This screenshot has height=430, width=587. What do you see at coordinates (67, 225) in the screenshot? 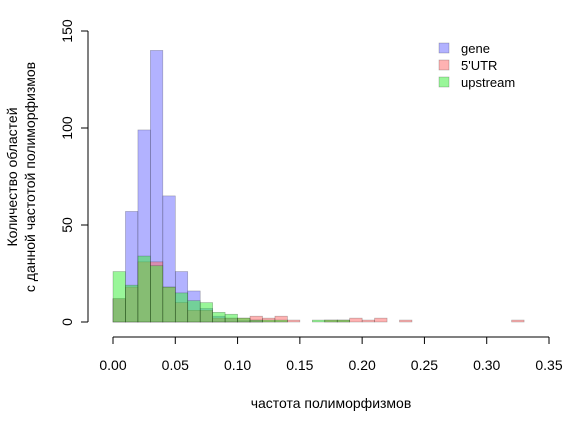
I see `y-tick-label: 50` at bounding box center [67, 225].